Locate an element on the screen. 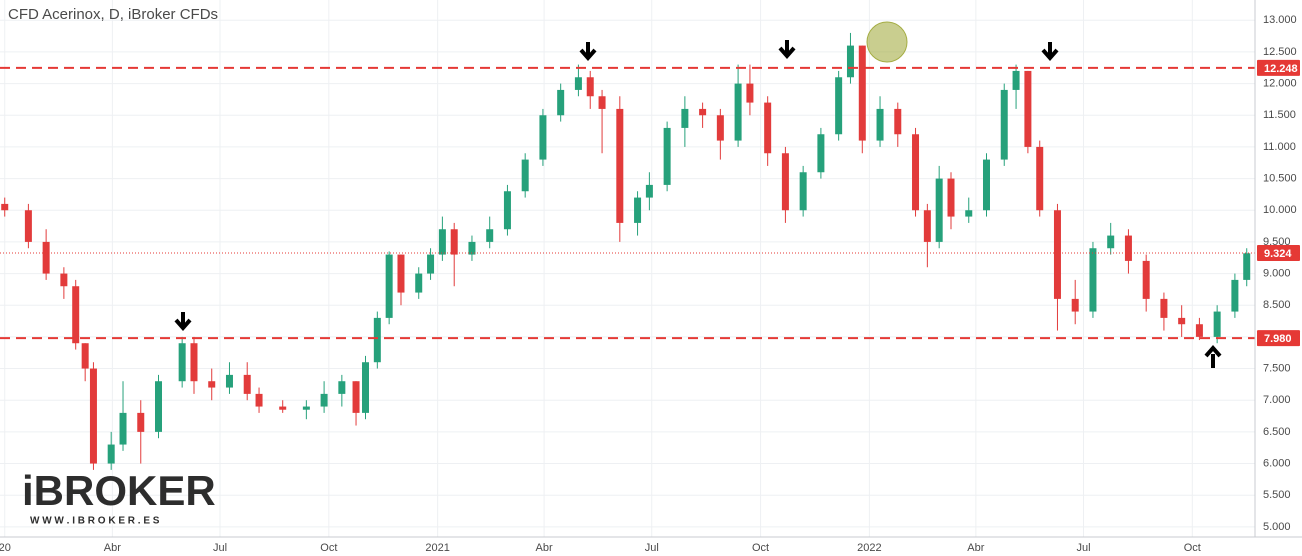 This screenshot has width=1302, height=556. y-tick-label: 13.000 is located at coordinates (1280, 20).